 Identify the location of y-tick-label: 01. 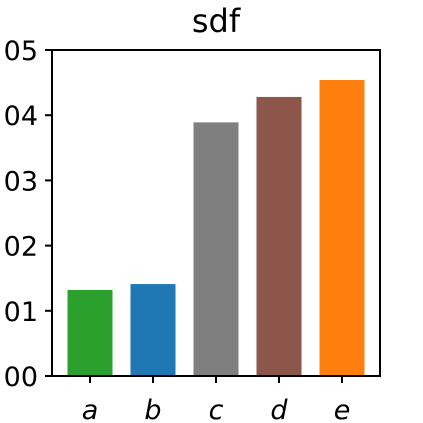
(21, 312).